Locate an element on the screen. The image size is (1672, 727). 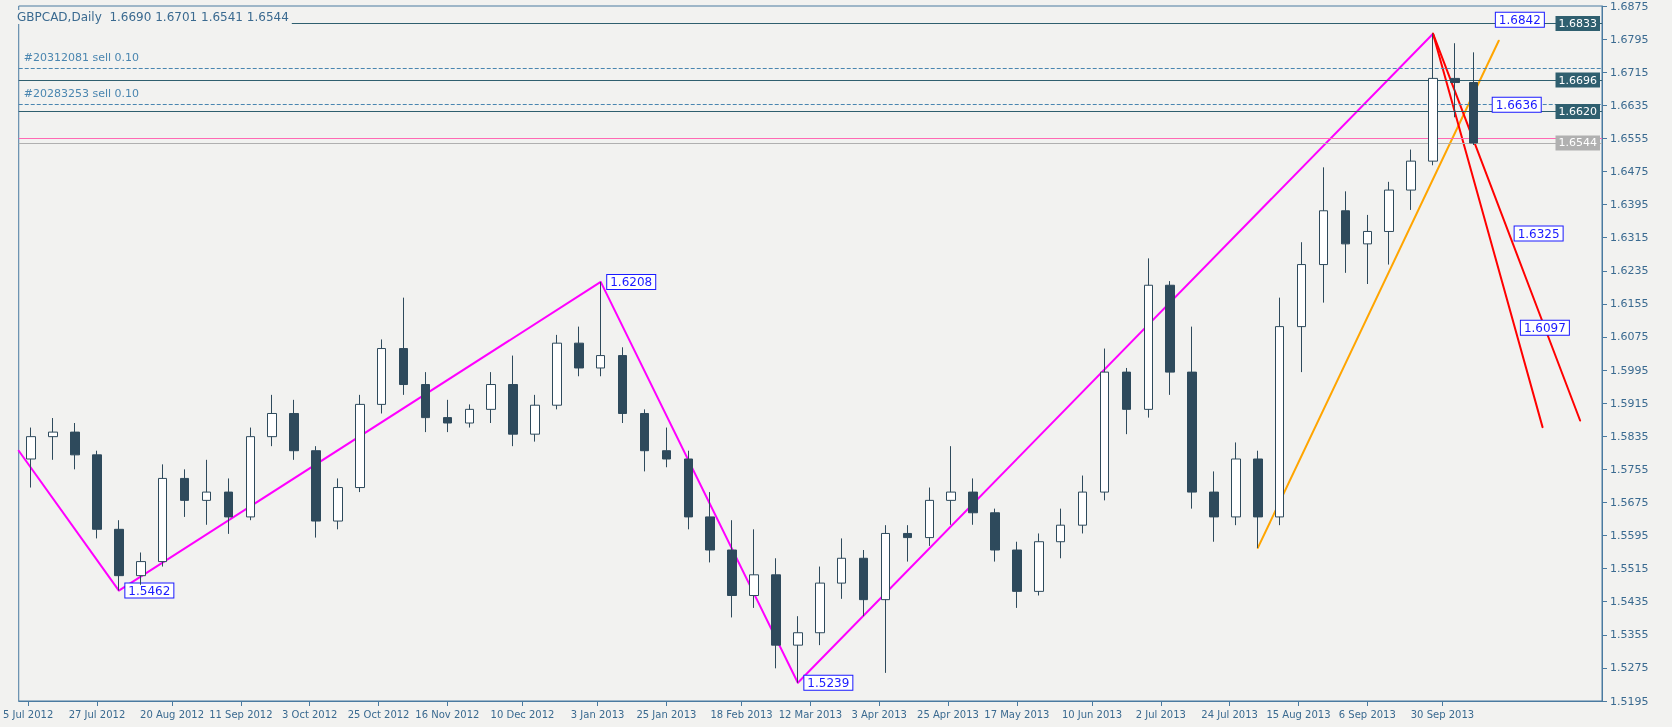
x-tick-label: 3 Jan 2013 is located at coordinates (597, 714).